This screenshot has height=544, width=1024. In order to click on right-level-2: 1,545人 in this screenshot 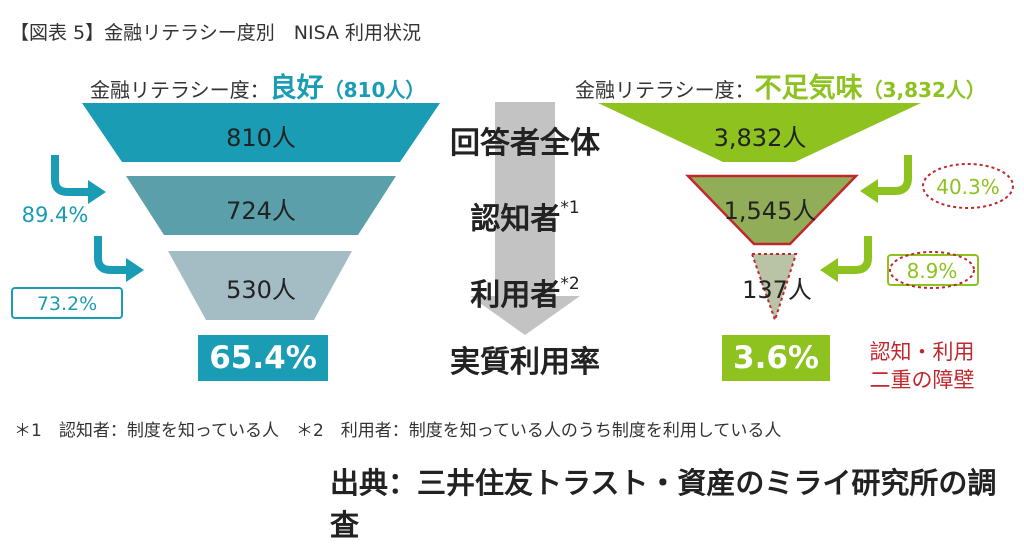, I will do `click(770, 211)`.